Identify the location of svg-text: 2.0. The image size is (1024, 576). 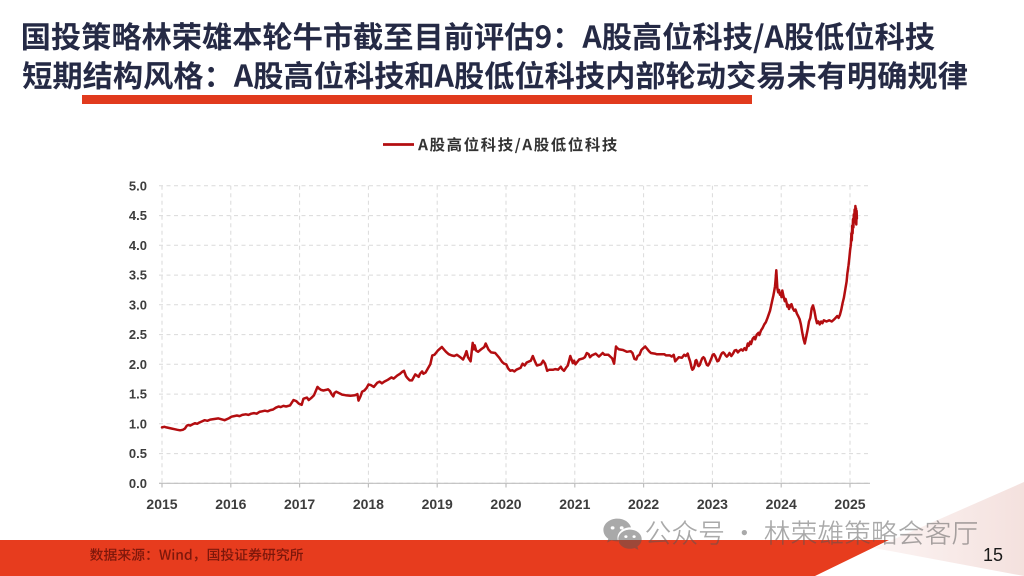
(138, 364).